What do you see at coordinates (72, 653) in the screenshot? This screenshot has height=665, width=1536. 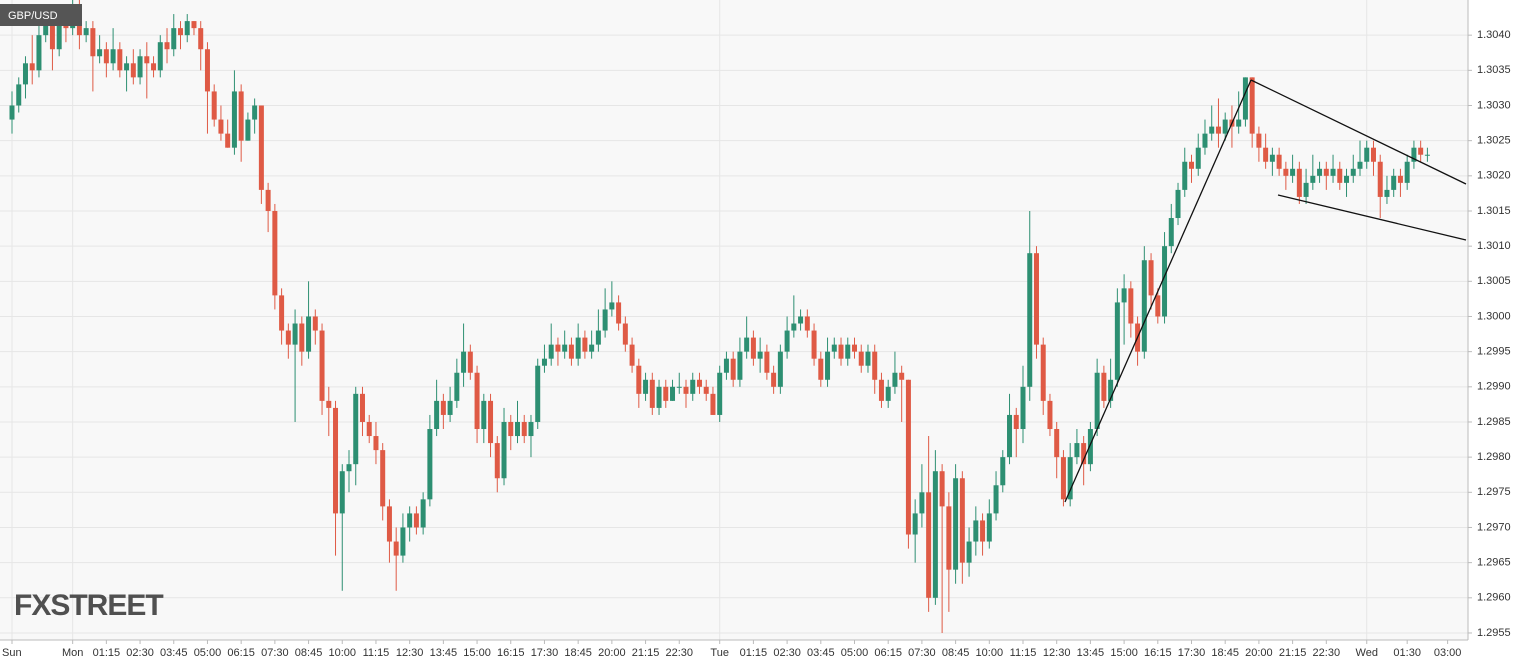 I see `x-tick-label: Mon` at bounding box center [72, 653].